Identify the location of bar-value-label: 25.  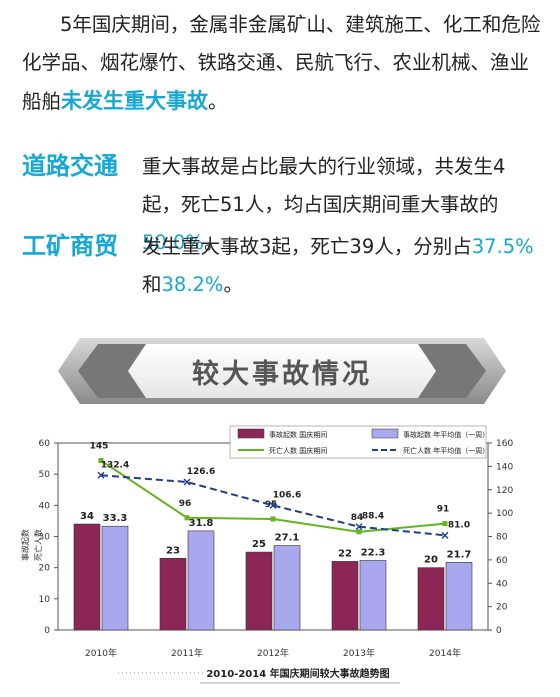
(259, 544).